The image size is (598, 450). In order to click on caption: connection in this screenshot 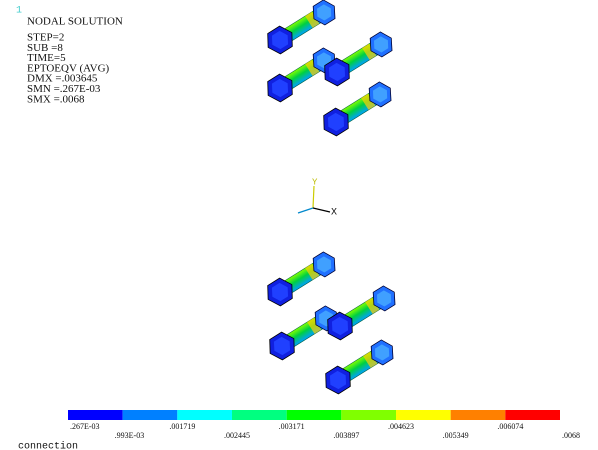, I will do `click(48, 445)`.